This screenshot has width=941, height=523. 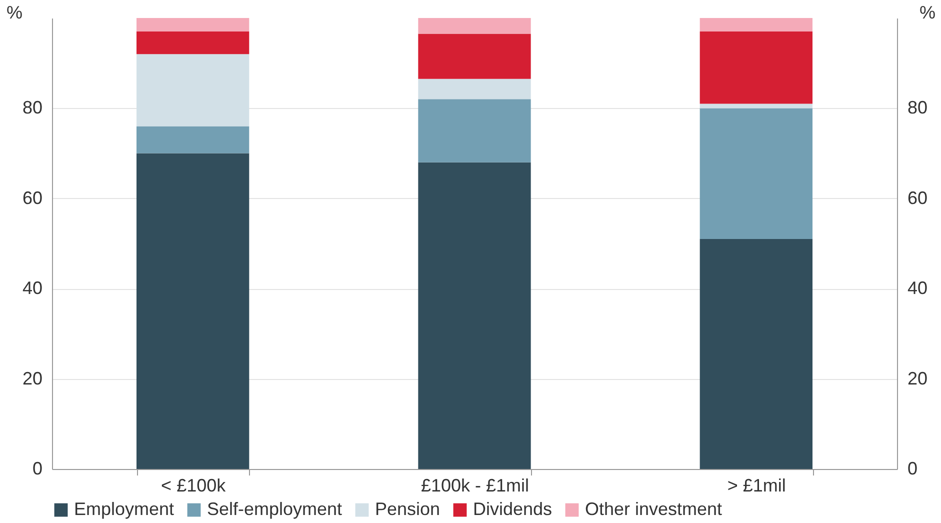 I want to click on y-tick-label: 40, so click(x=32, y=288).